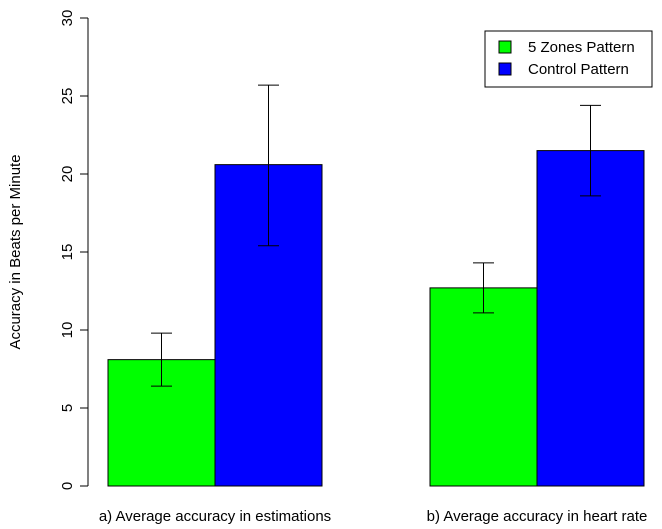 The width and height of the screenshot is (662, 529). I want to click on legend-item: Control Pattern, so click(563, 69).